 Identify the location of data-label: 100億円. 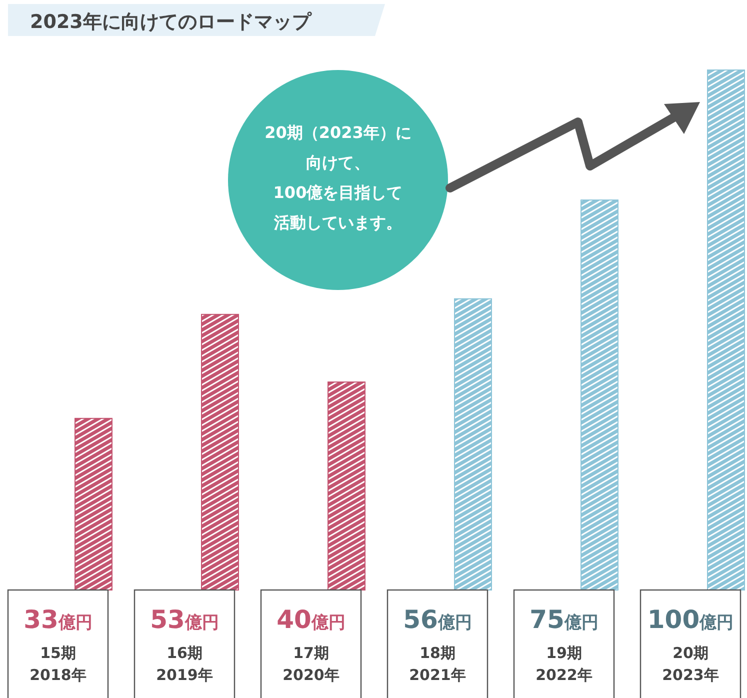
(690, 619).